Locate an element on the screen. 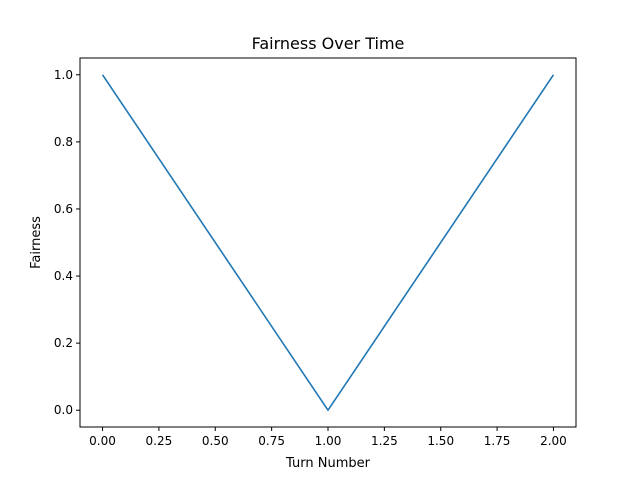  x-tick-label: 1.25 is located at coordinates (384, 441).